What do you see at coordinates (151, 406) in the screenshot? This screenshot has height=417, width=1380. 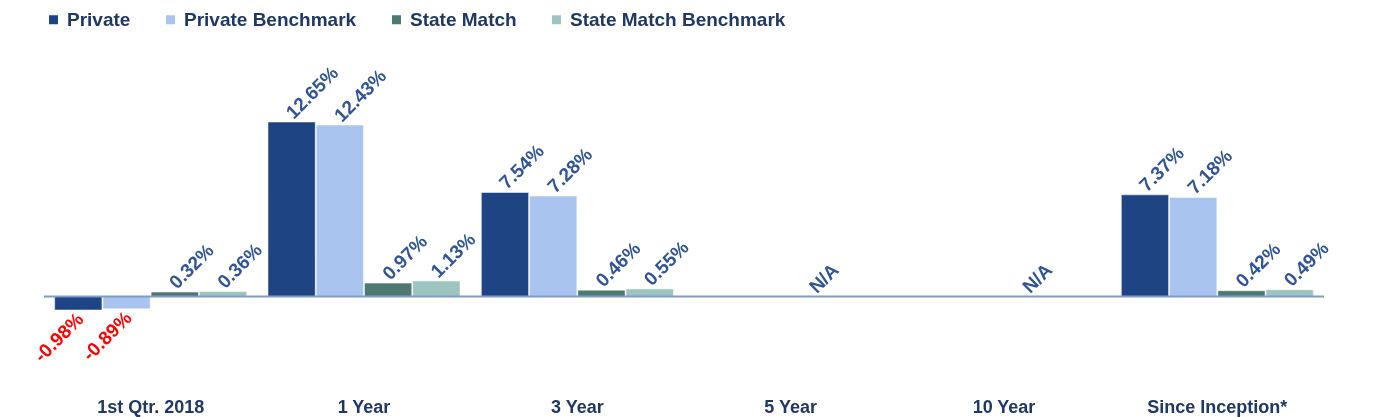 I see `x-tick-label: 1st Qtr. 2018` at bounding box center [151, 406].